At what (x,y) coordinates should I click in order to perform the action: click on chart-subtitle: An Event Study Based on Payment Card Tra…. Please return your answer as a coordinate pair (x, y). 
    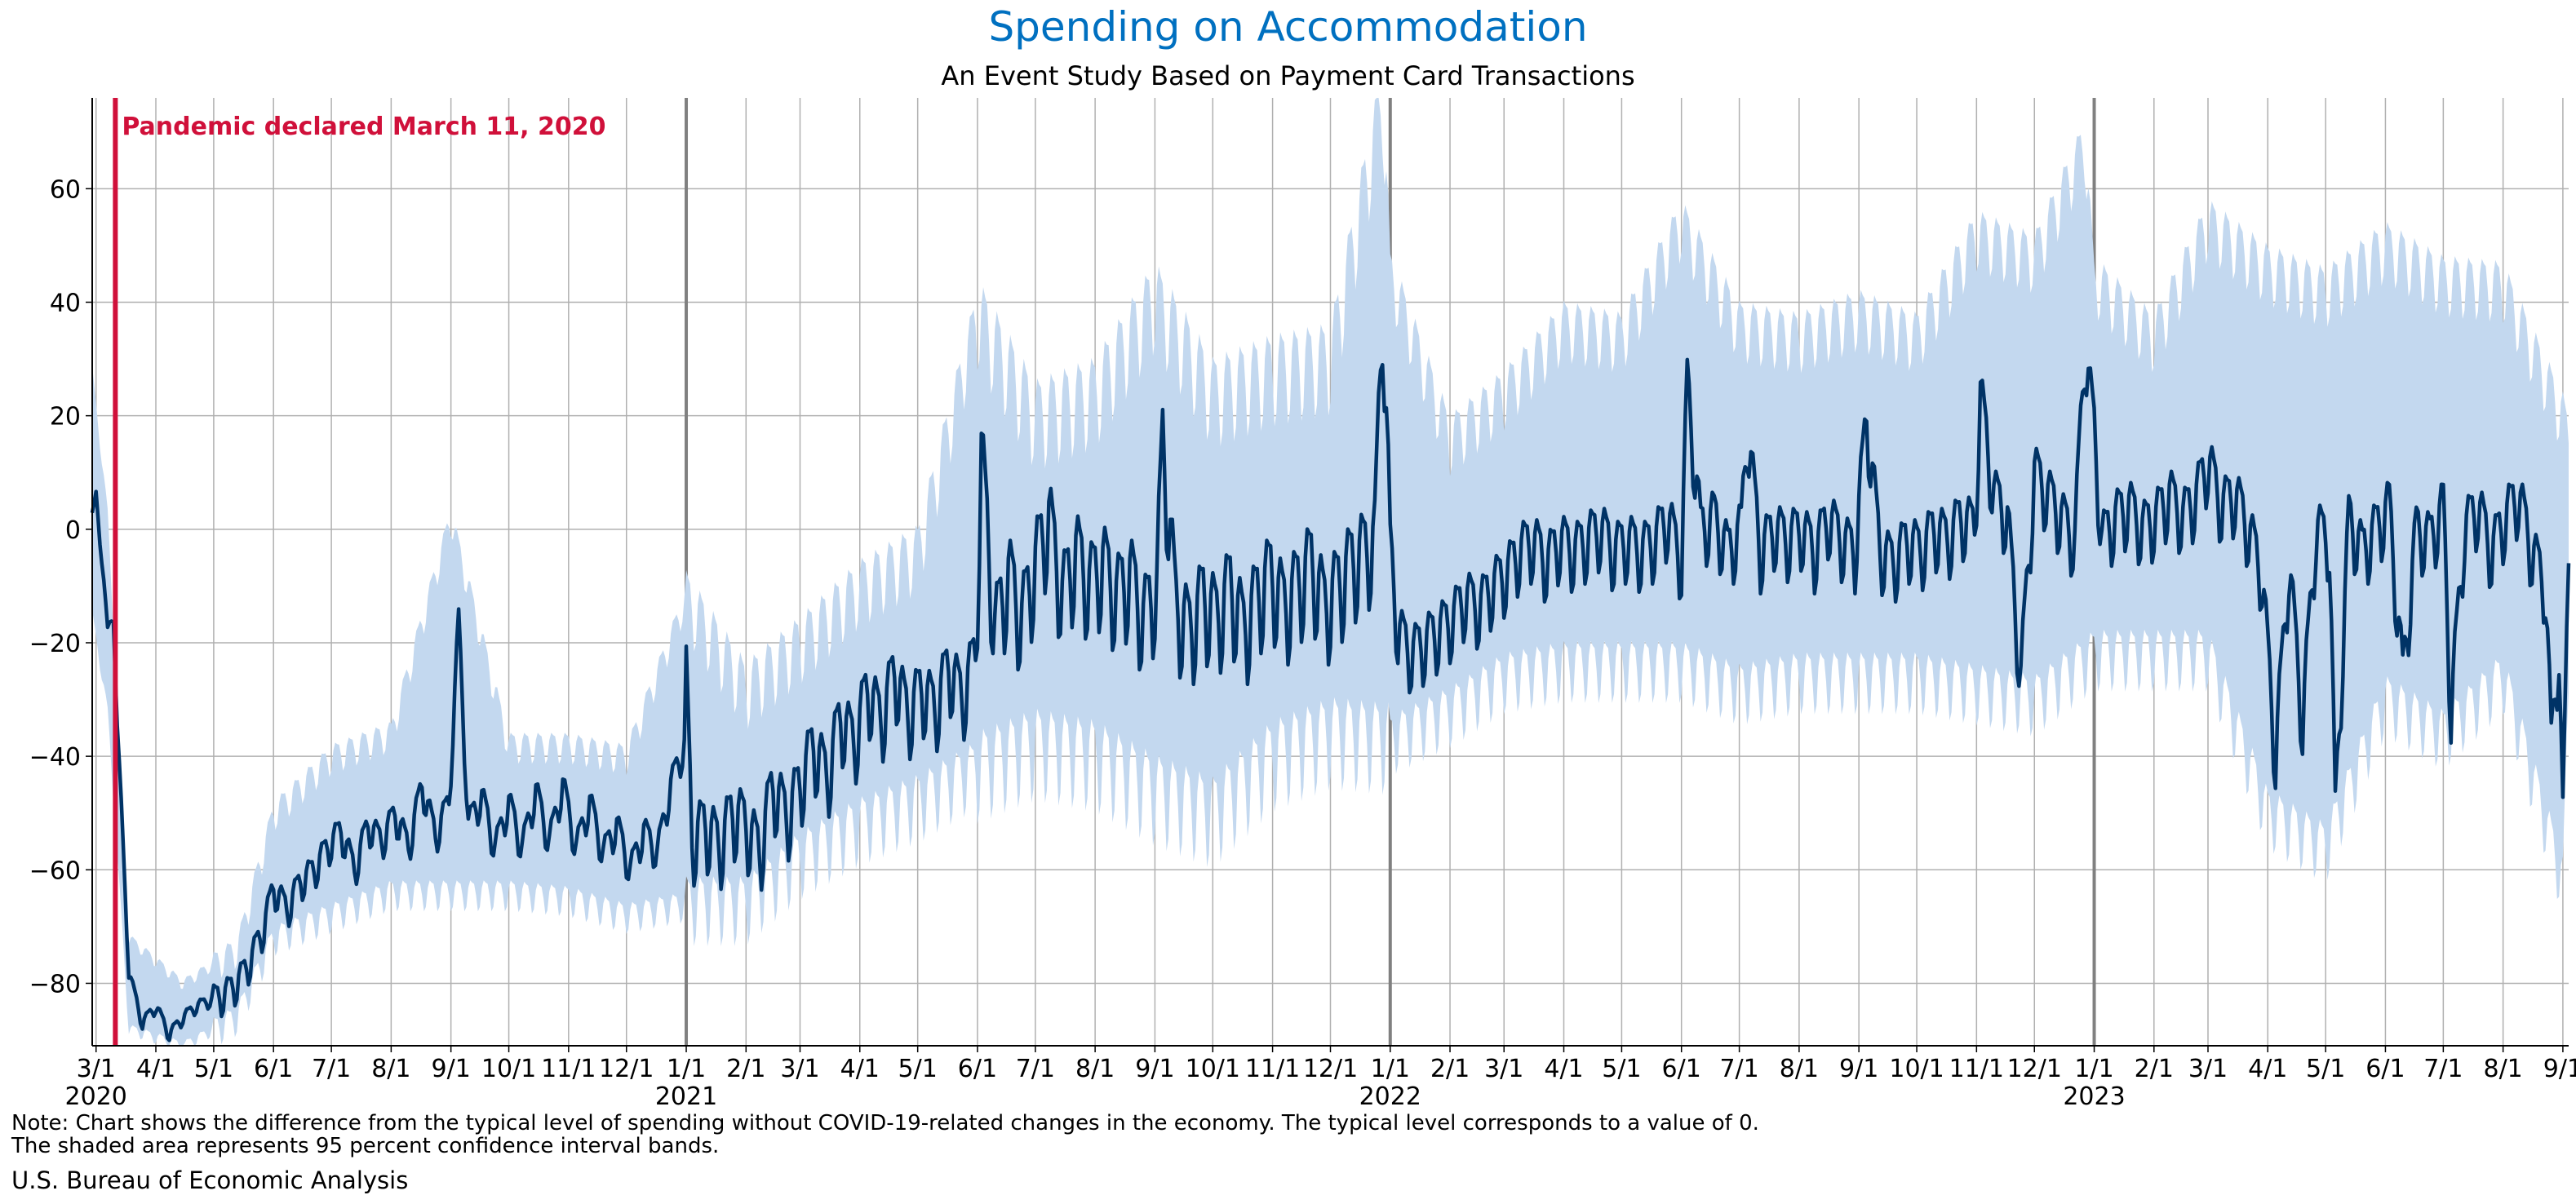
    Looking at the image, I should click on (1288, 75).